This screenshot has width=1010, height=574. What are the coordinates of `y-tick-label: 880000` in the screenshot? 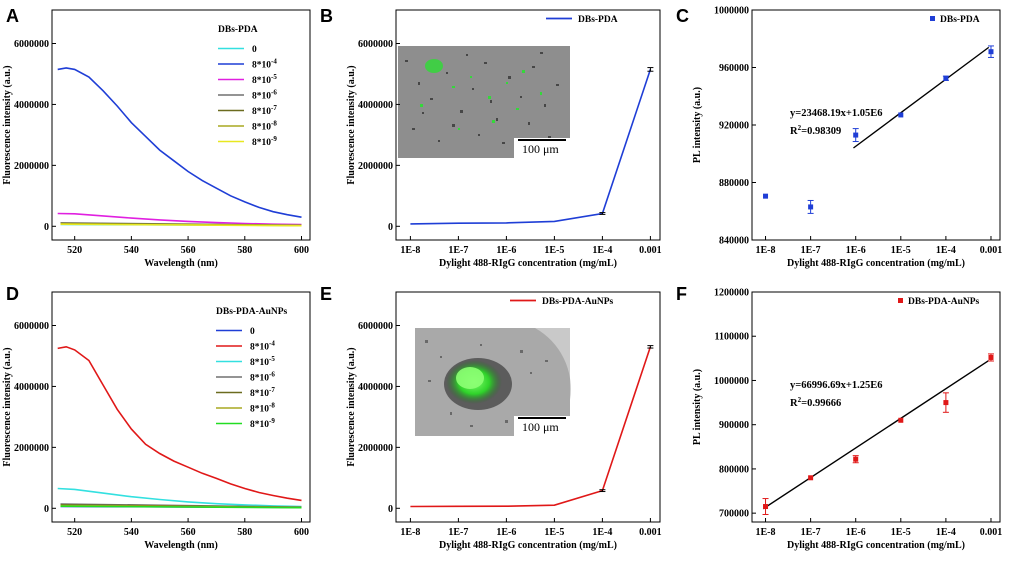 It's located at (734, 183).